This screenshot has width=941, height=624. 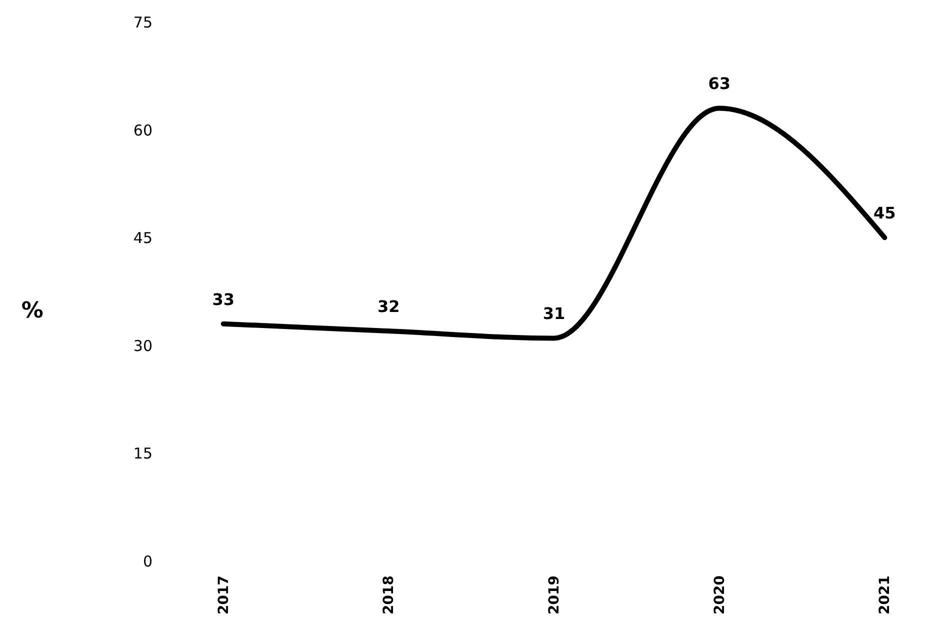 I want to click on y-tick-label: 75, so click(x=142, y=23).